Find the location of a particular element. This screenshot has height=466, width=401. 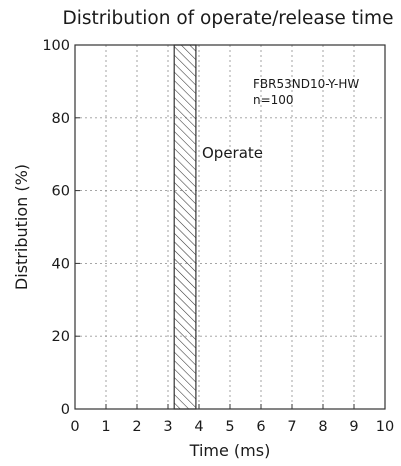

y-tick-label: 100 is located at coordinates (56, 46).